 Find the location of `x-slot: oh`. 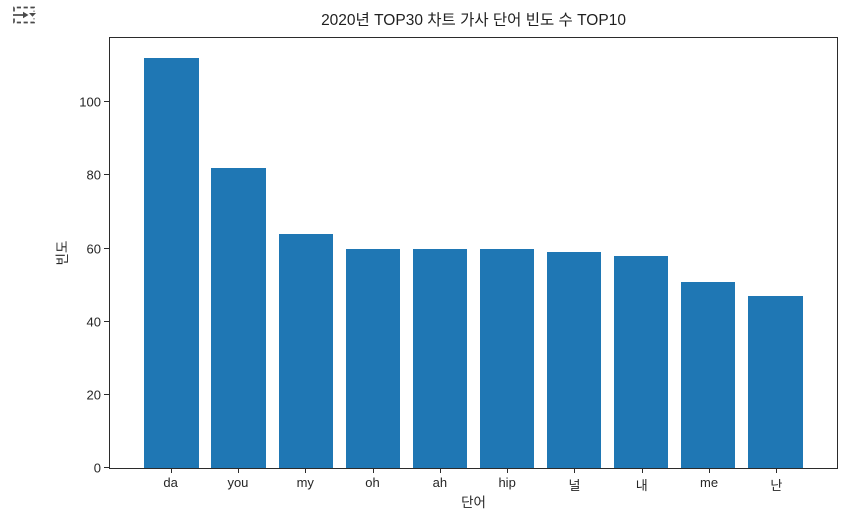

x-slot: oh is located at coordinates (372, 481).